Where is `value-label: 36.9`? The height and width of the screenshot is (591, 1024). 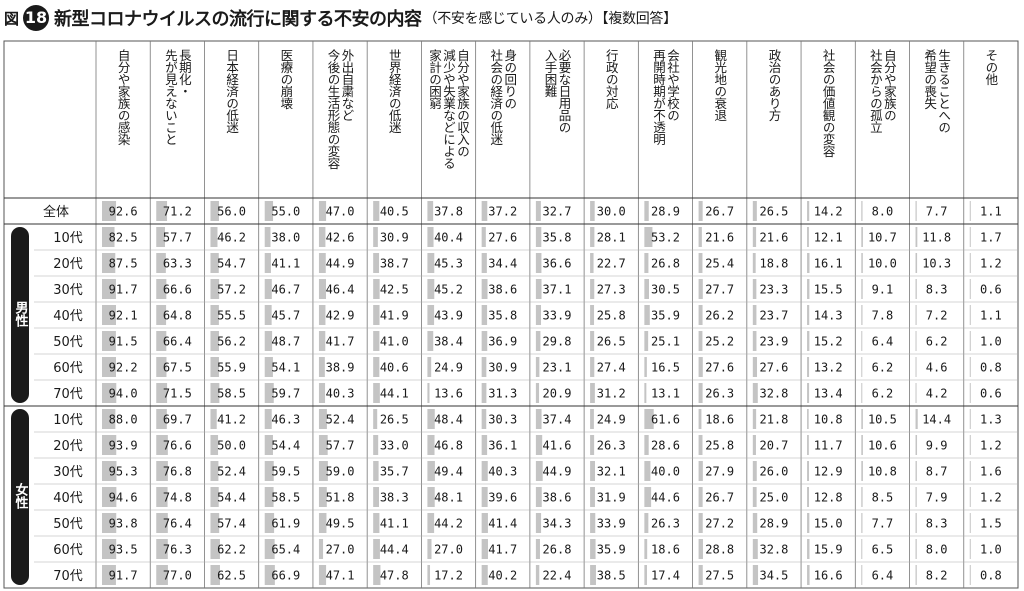
value-label: 36.9 is located at coordinates (502, 342).